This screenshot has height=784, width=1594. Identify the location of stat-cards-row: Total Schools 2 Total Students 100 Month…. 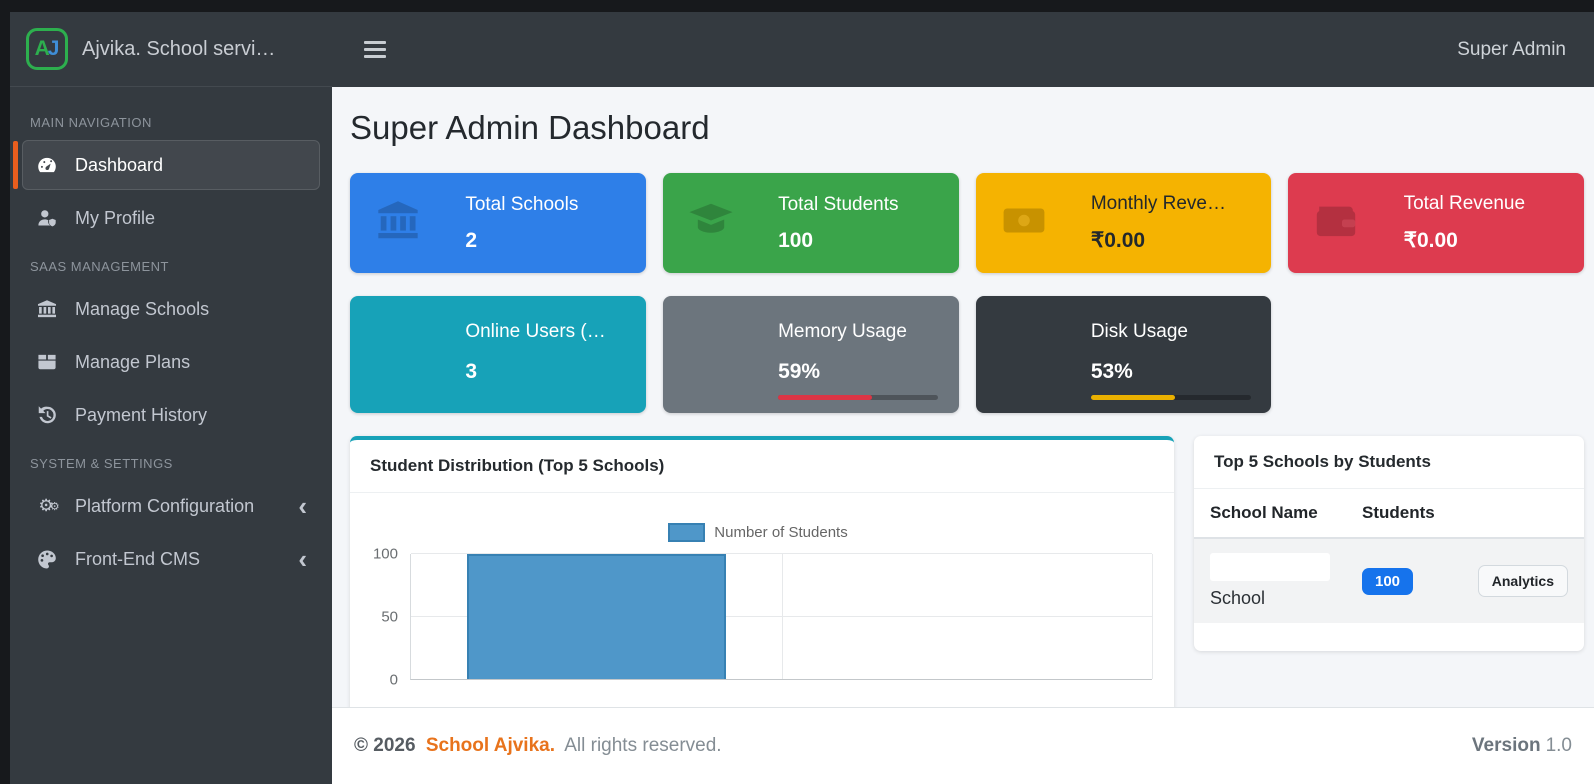
(967, 223).